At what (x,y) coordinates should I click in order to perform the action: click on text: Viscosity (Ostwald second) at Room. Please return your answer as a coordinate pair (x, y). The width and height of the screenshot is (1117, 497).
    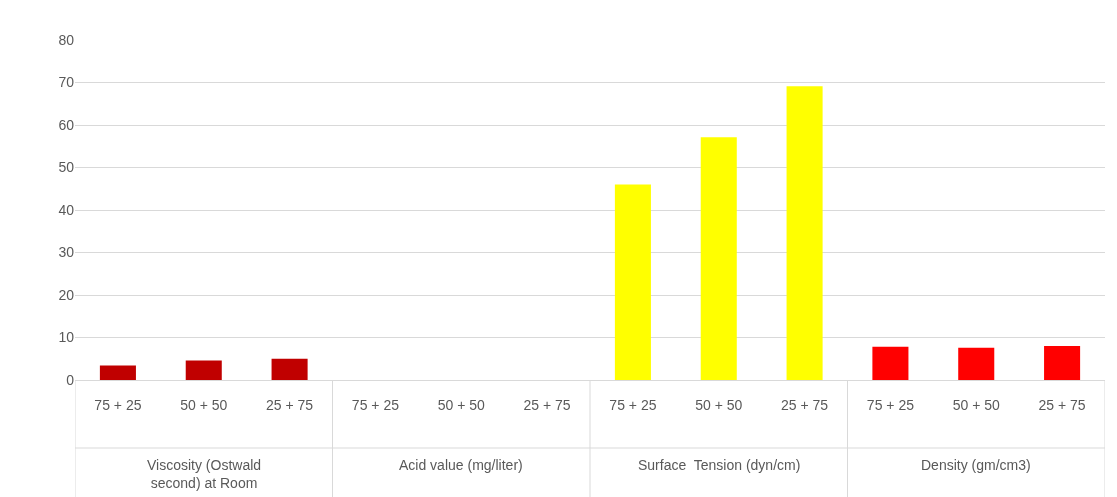
    Looking at the image, I should click on (204, 474).